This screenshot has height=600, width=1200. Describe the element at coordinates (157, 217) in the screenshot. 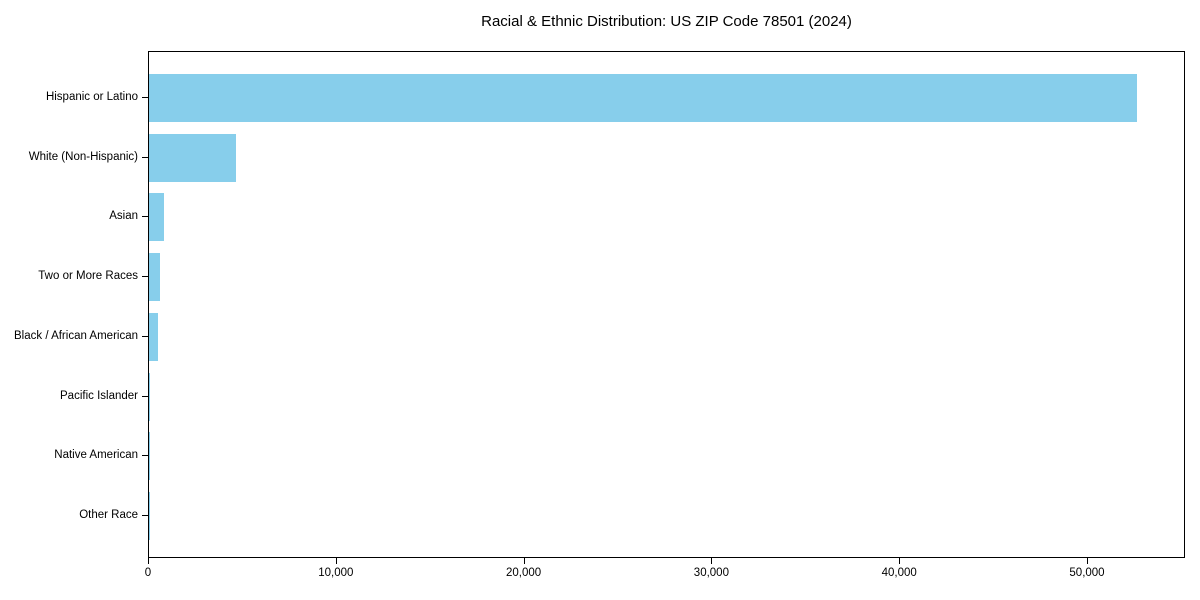

I see `bar-asian` at that location.